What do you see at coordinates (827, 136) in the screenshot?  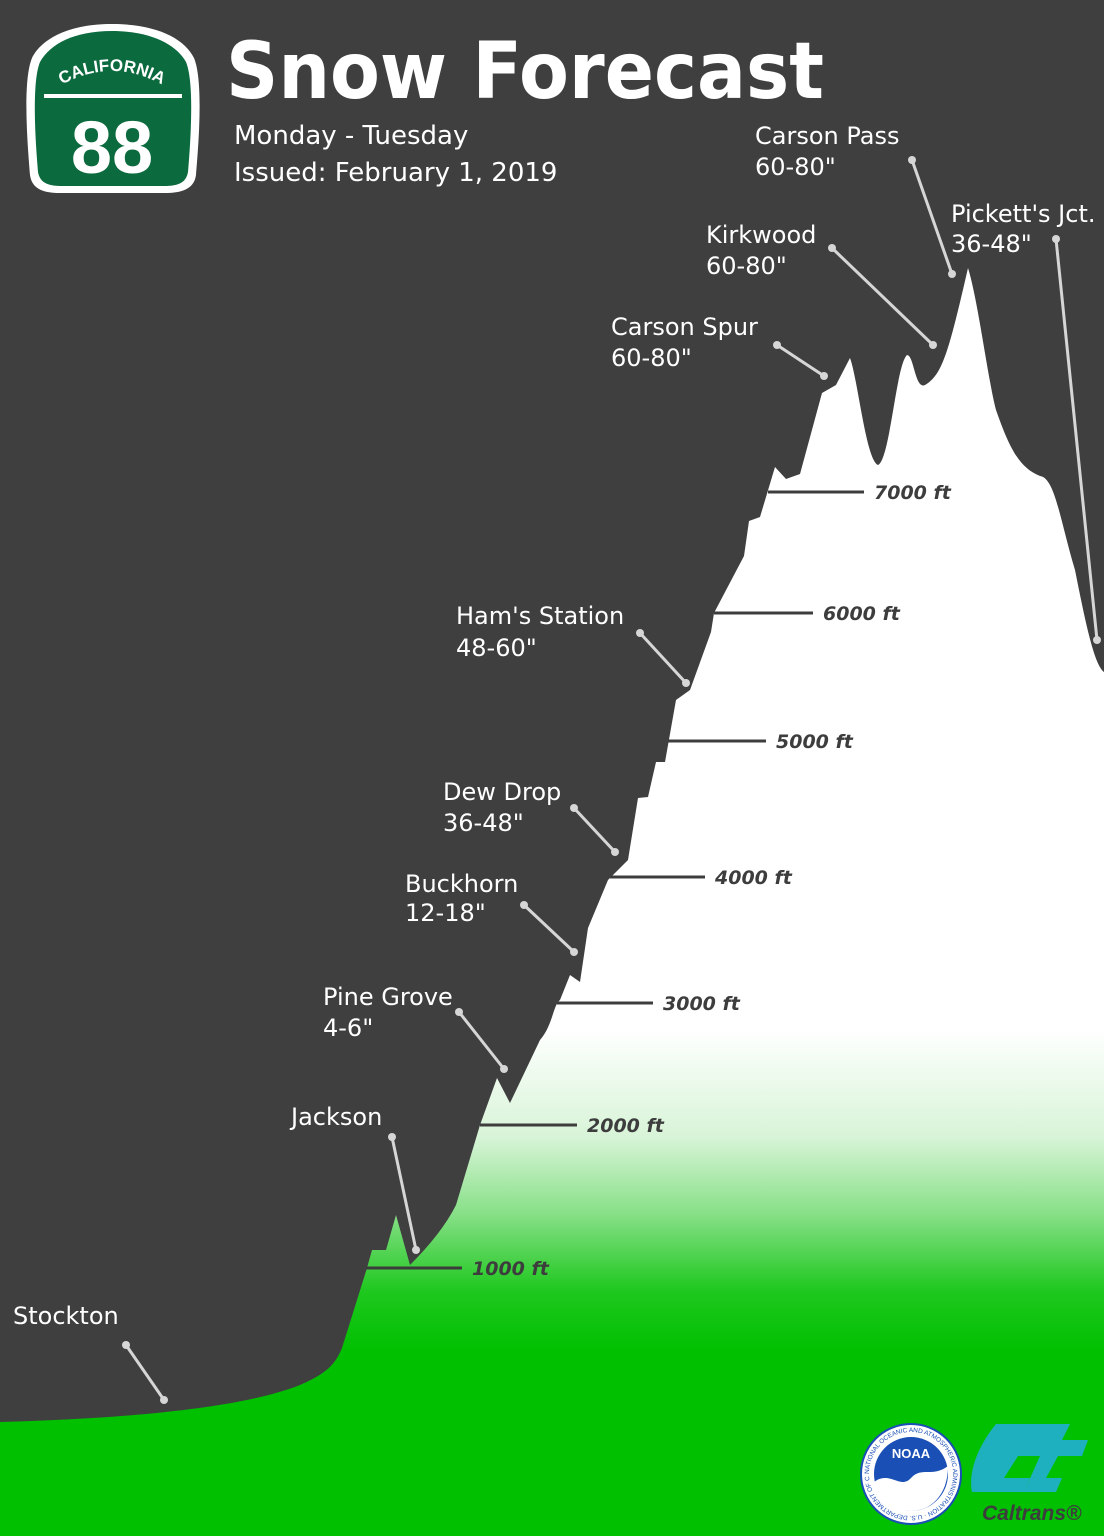 I see `location-name: Carson Pass` at bounding box center [827, 136].